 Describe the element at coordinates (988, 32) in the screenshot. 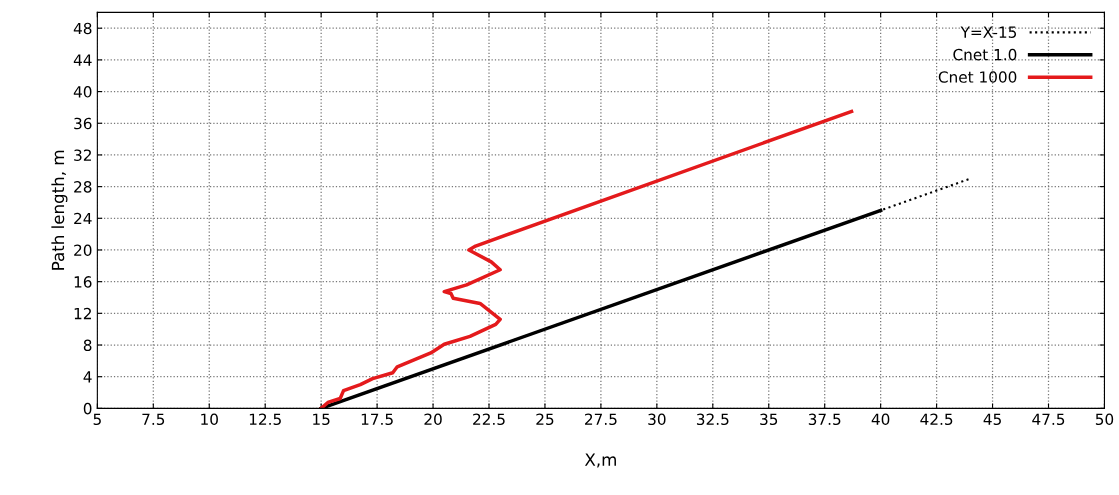

I see `legend-label: Y=X-15` at that location.